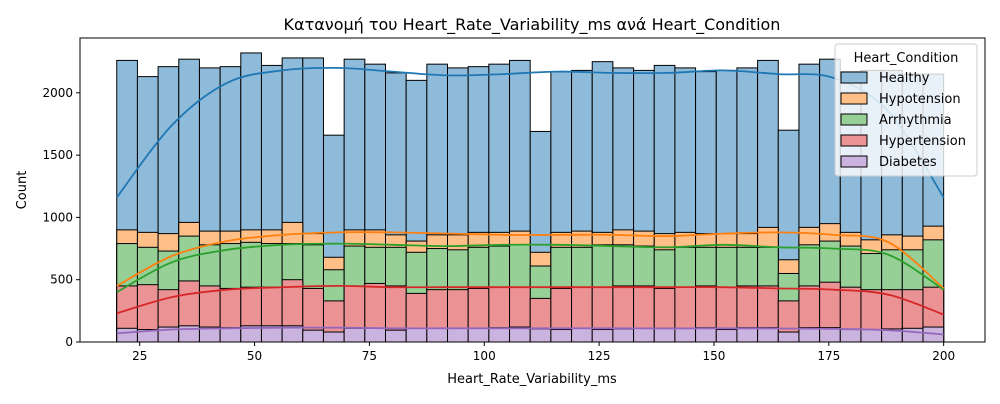 The width and height of the screenshot is (1000, 404). What do you see at coordinates (828, 356) in the screenshot?
I see `x-tick-label-175: 175` at bounding box center [828, 356].